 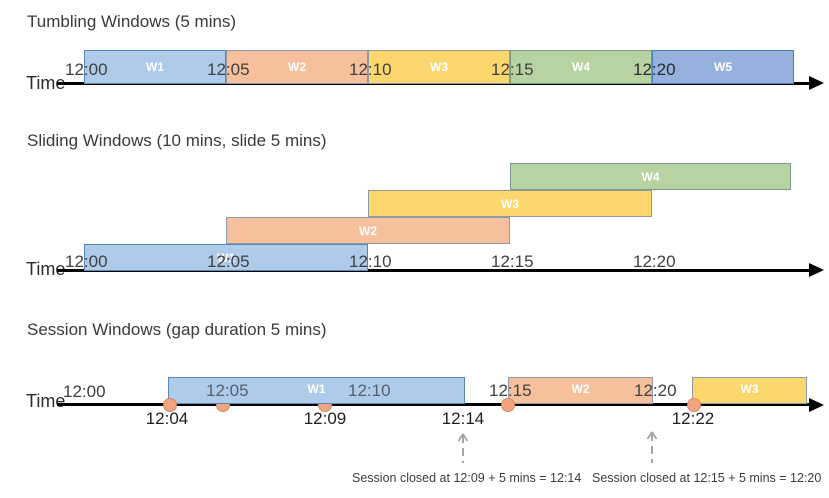 What do you see at coordinates (816, 270) in the screenshot?
I see `sliding-axis-arrowhead-icon` at bounding box center [816, 270].